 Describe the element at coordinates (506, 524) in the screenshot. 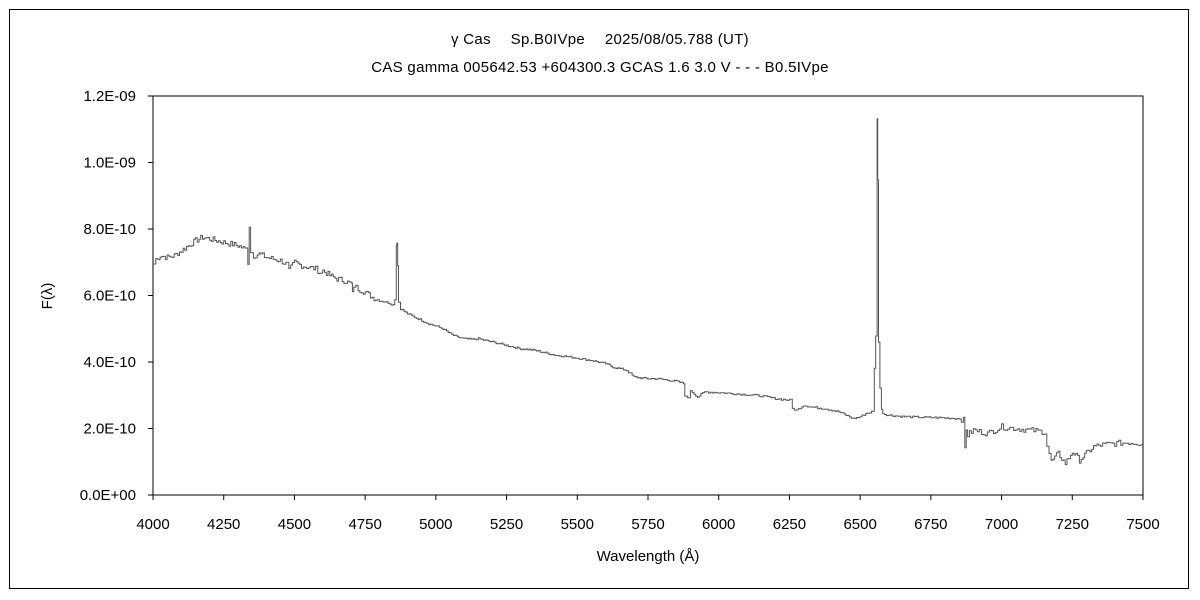

I see `x-tick-label: 5250` at that location.